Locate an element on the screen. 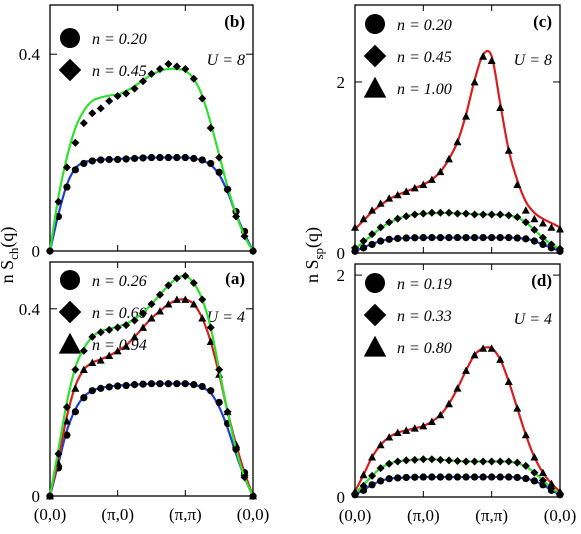 The width and height of the screenshot is (581, 534). u-label: U = 8 is located at coordinates (533, 60).